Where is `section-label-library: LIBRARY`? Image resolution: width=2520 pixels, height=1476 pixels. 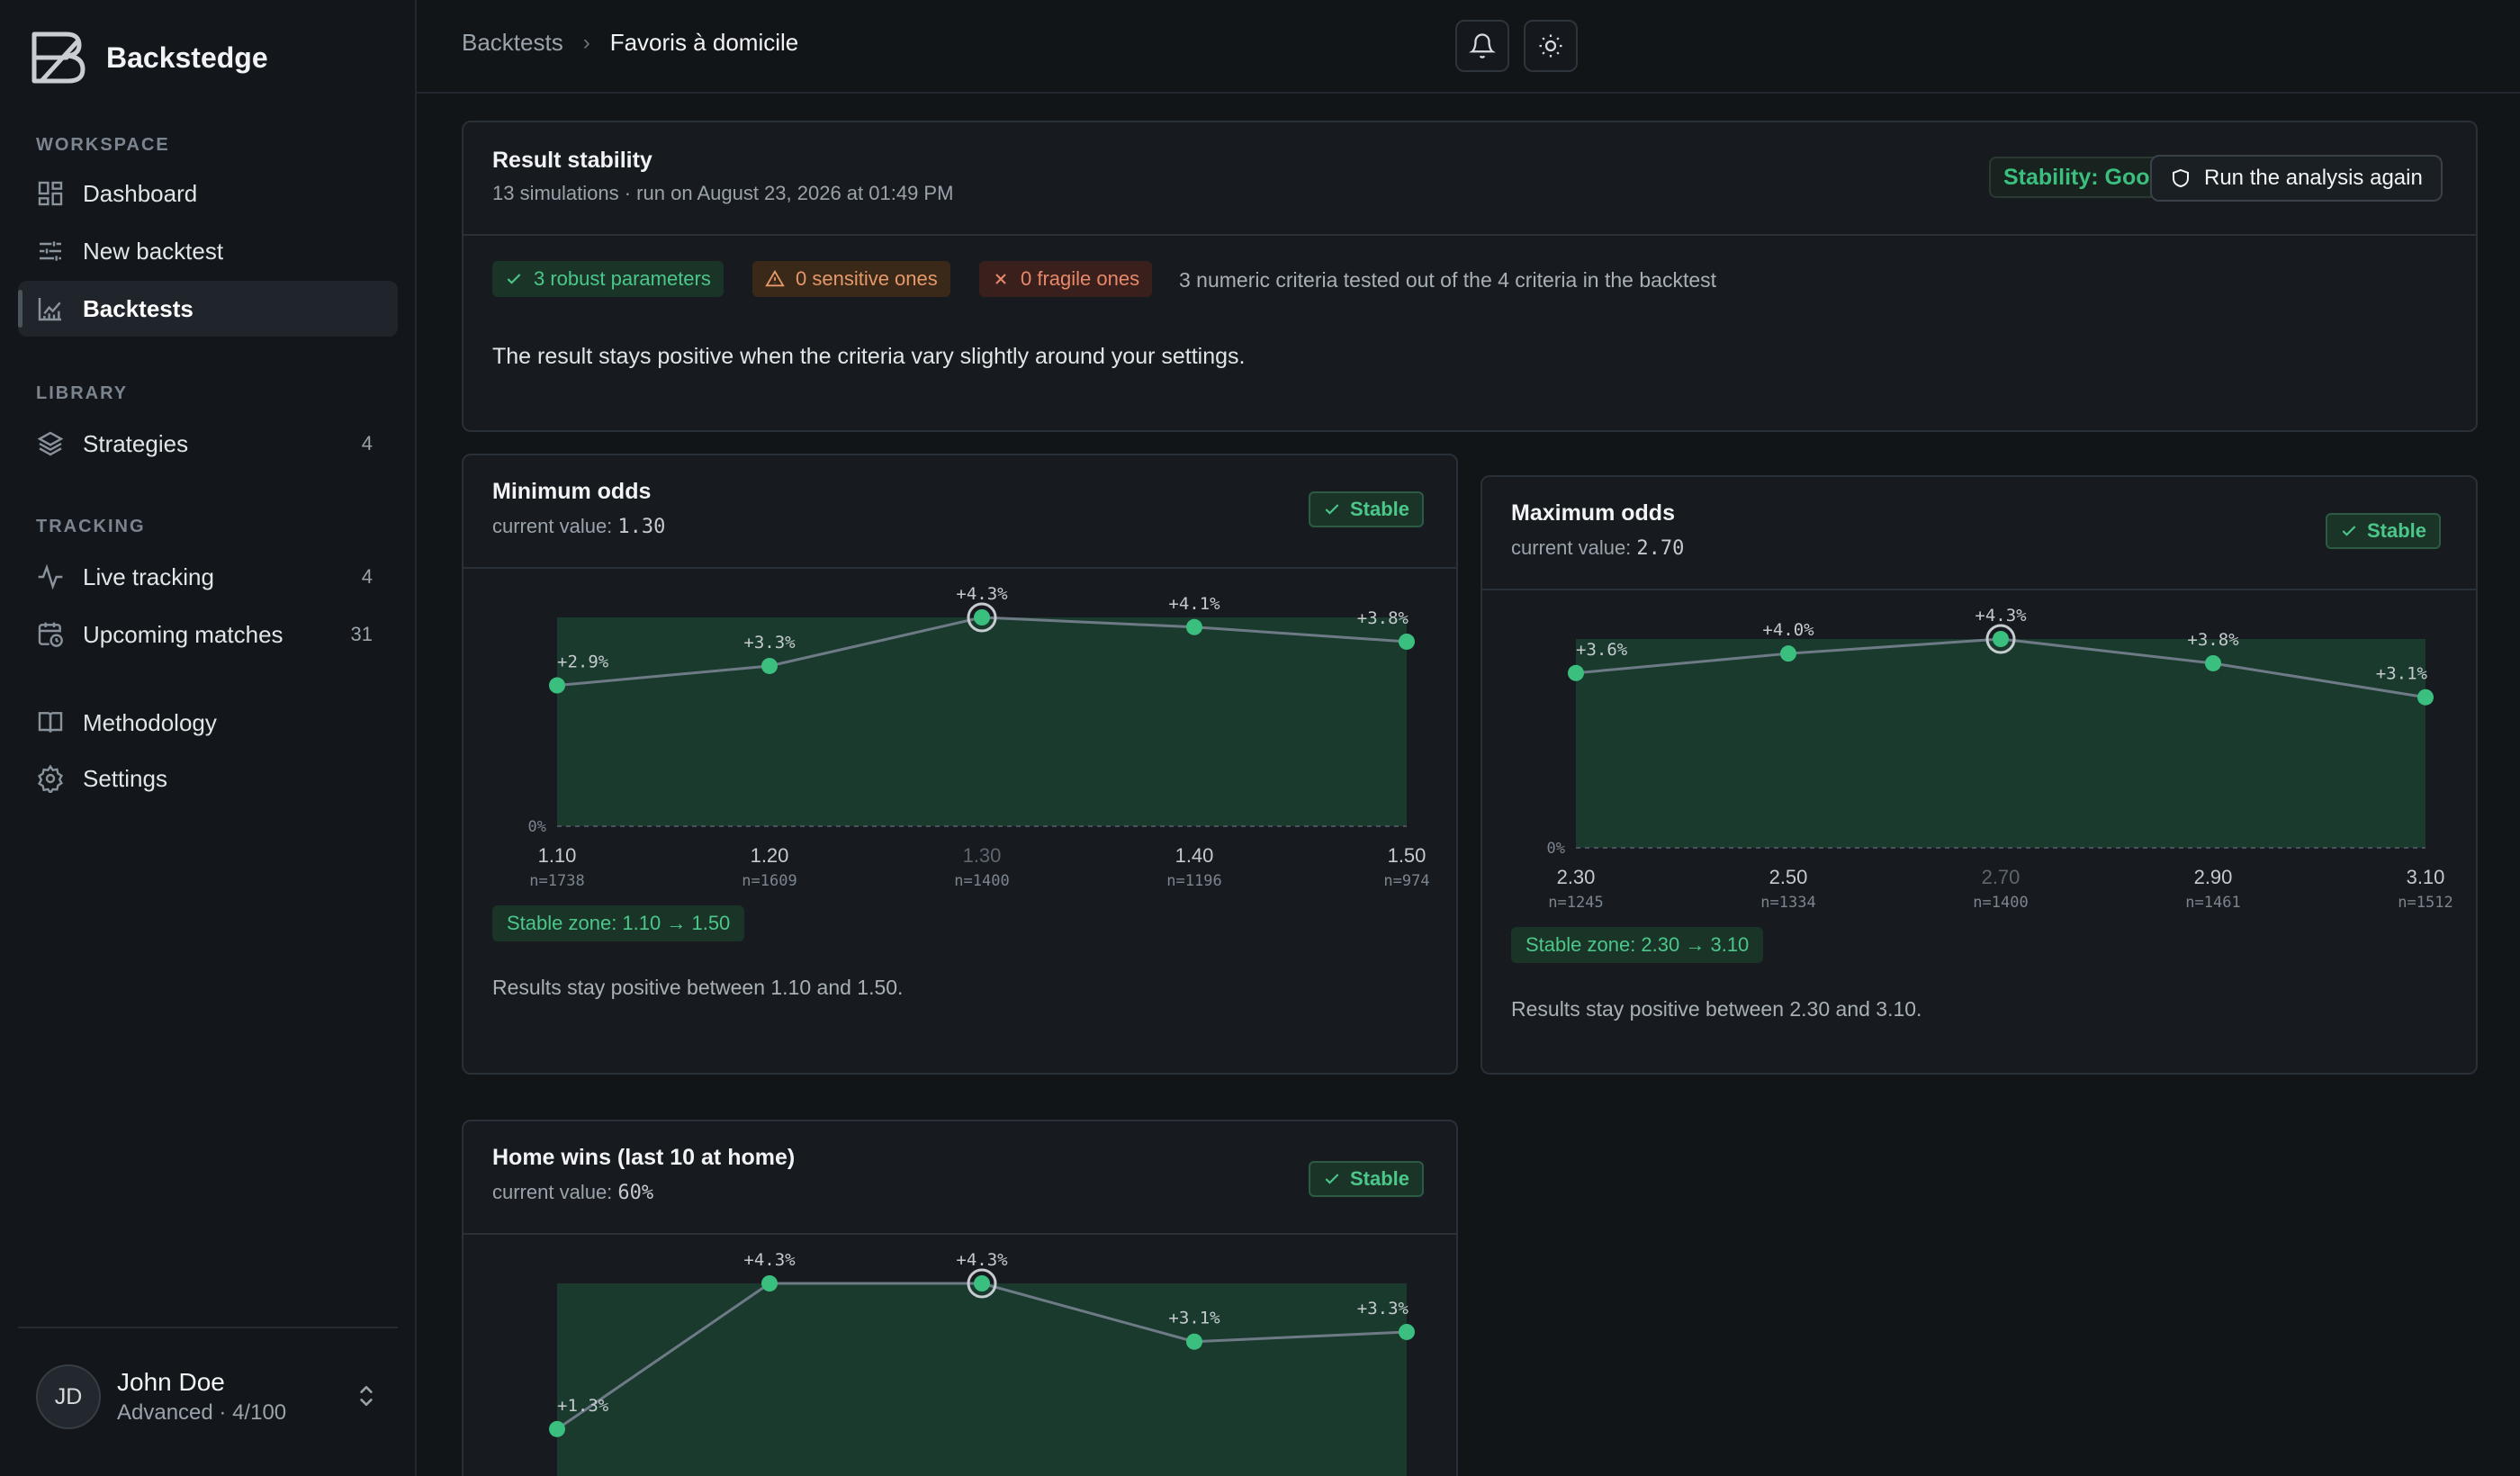 section-label-library: LIBRARY is located at coordinates (82, 393).